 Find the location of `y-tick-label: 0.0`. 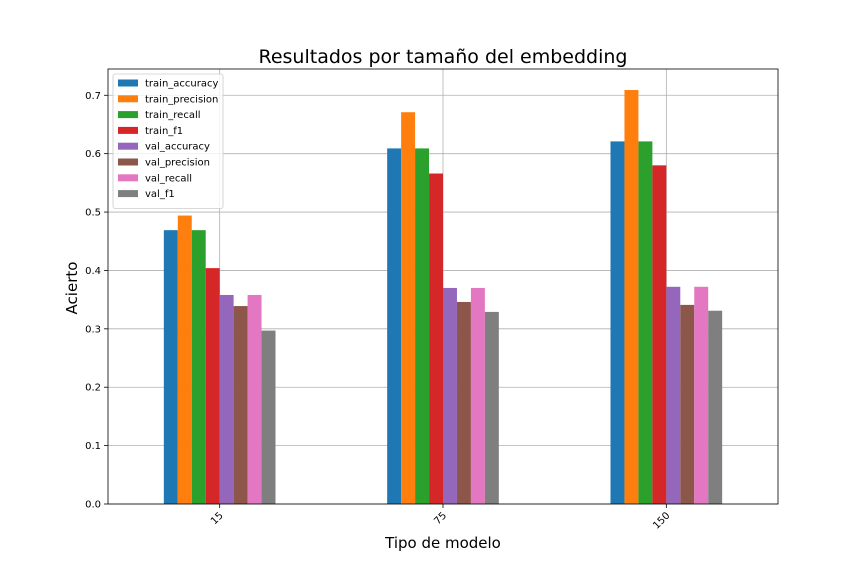

y-tick-label: 0.0 is located at coordinates (93, 505).